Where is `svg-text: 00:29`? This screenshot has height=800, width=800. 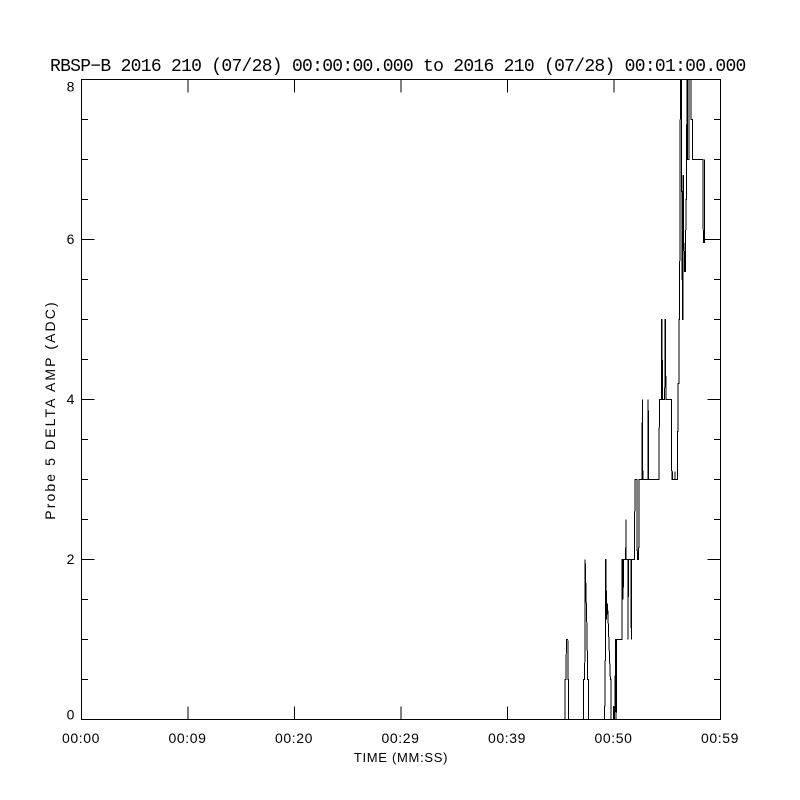 svg-text: 00:29 is located at coordinates (400, 738).